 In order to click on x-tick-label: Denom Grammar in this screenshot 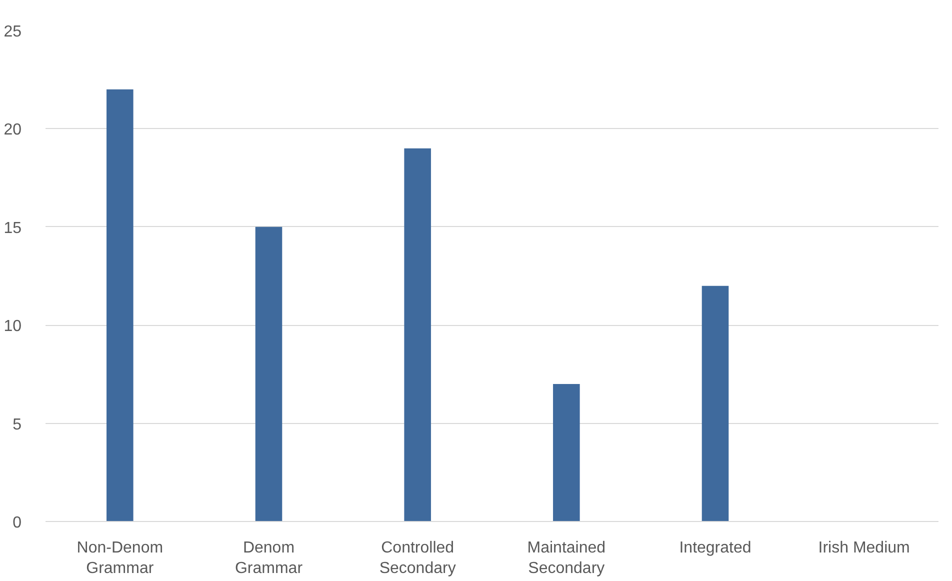, I will do `click(269, 558)`.